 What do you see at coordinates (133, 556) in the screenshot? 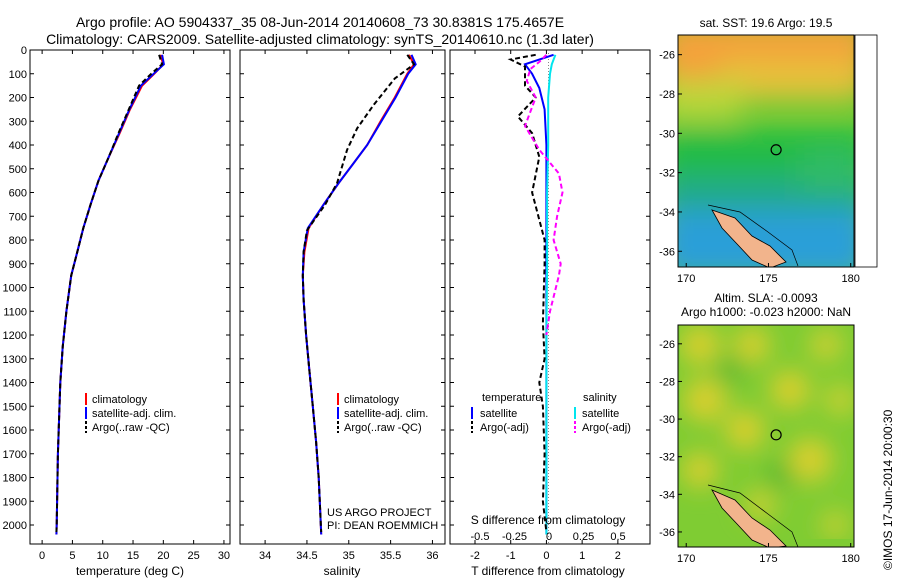
I see `x-tick-label: 15` at bounding box center [133, 556].